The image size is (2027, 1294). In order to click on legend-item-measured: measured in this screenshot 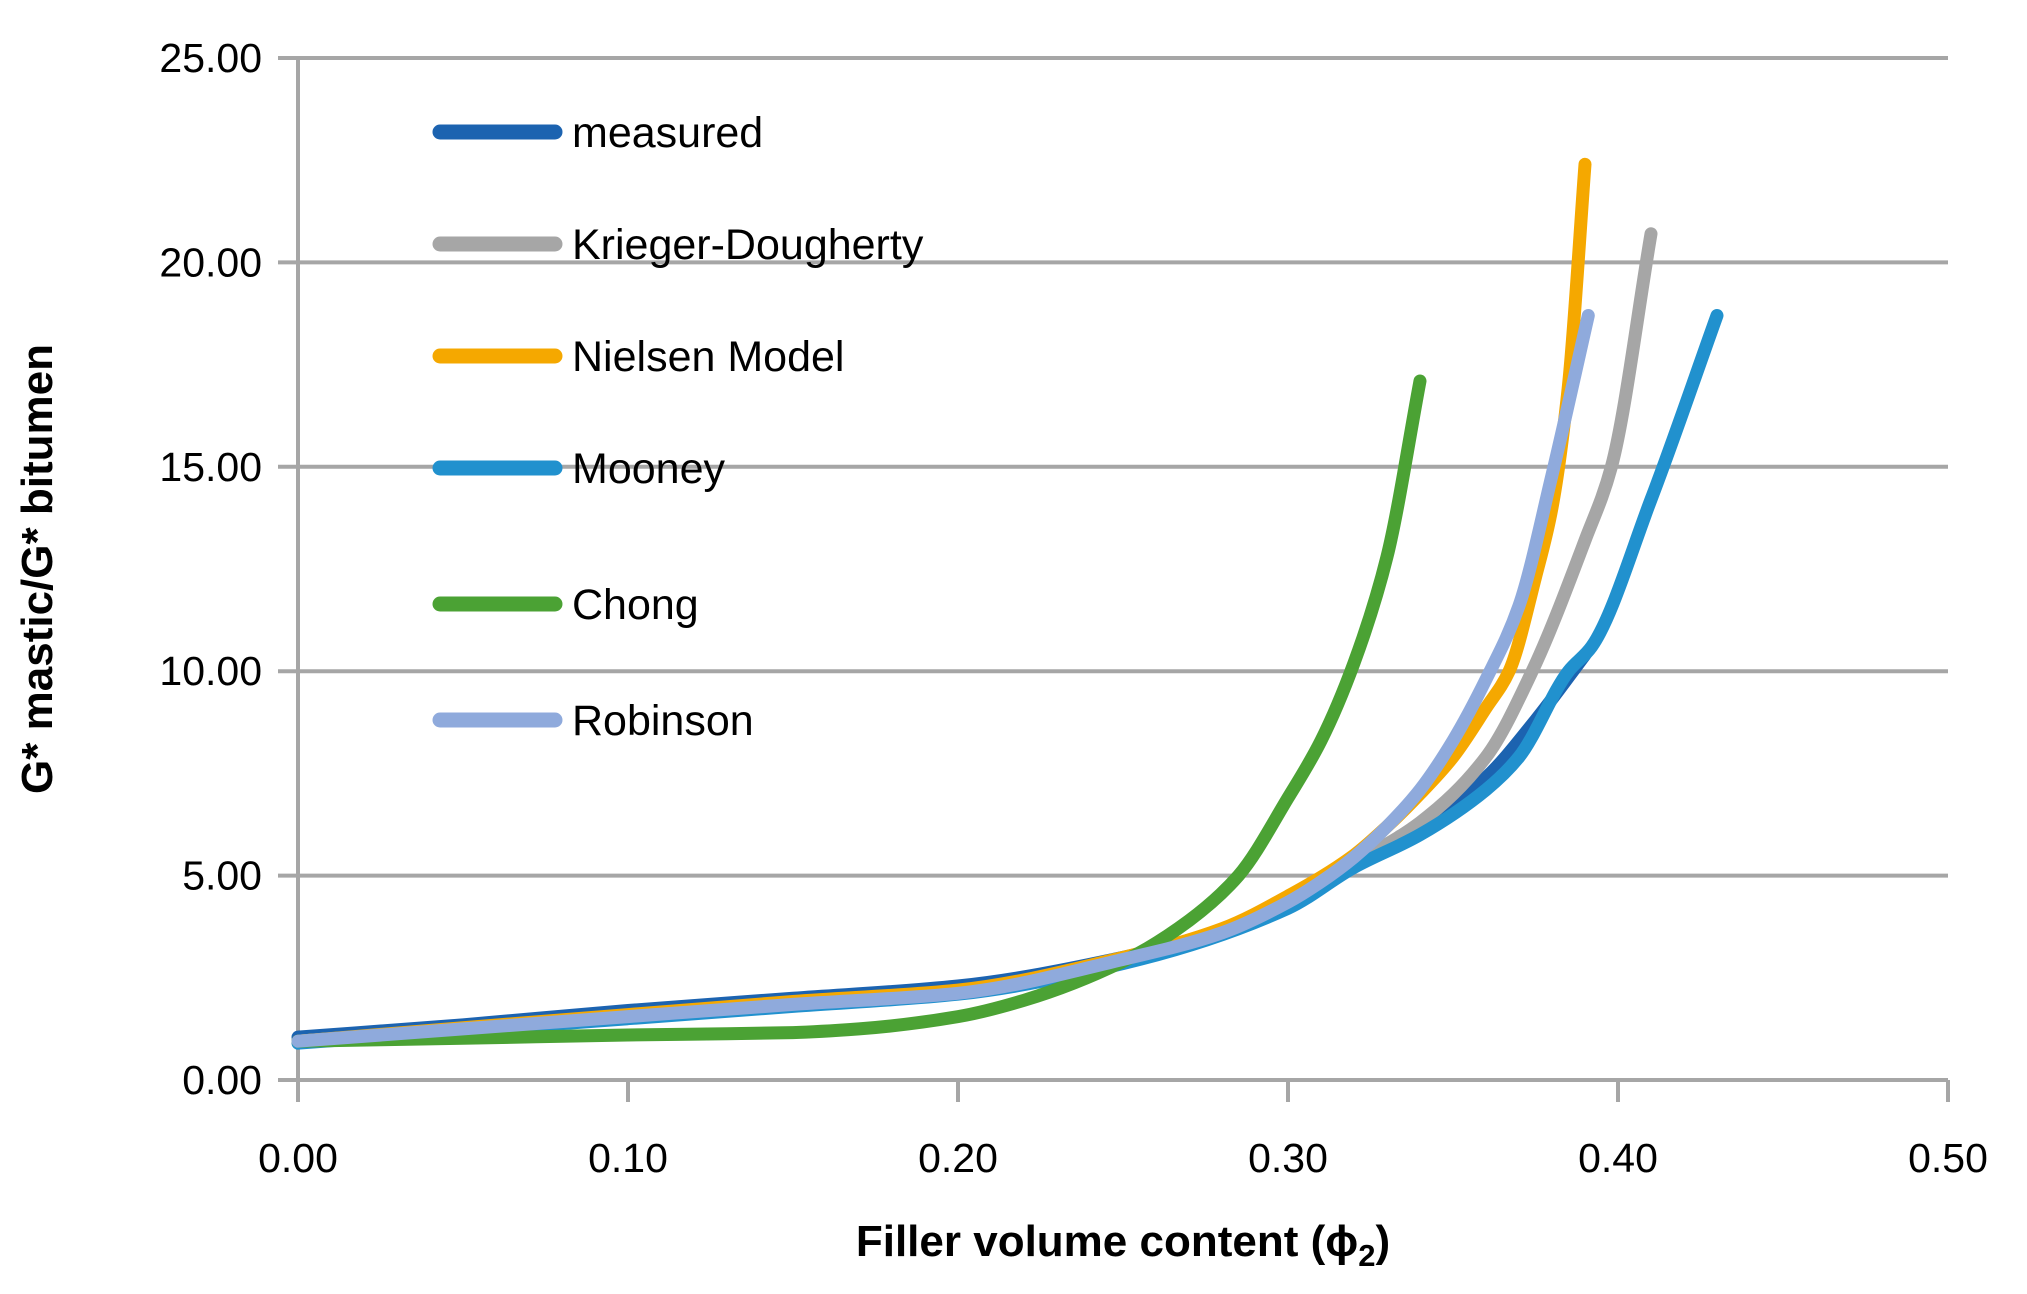, I will do `click(597, 133)`.